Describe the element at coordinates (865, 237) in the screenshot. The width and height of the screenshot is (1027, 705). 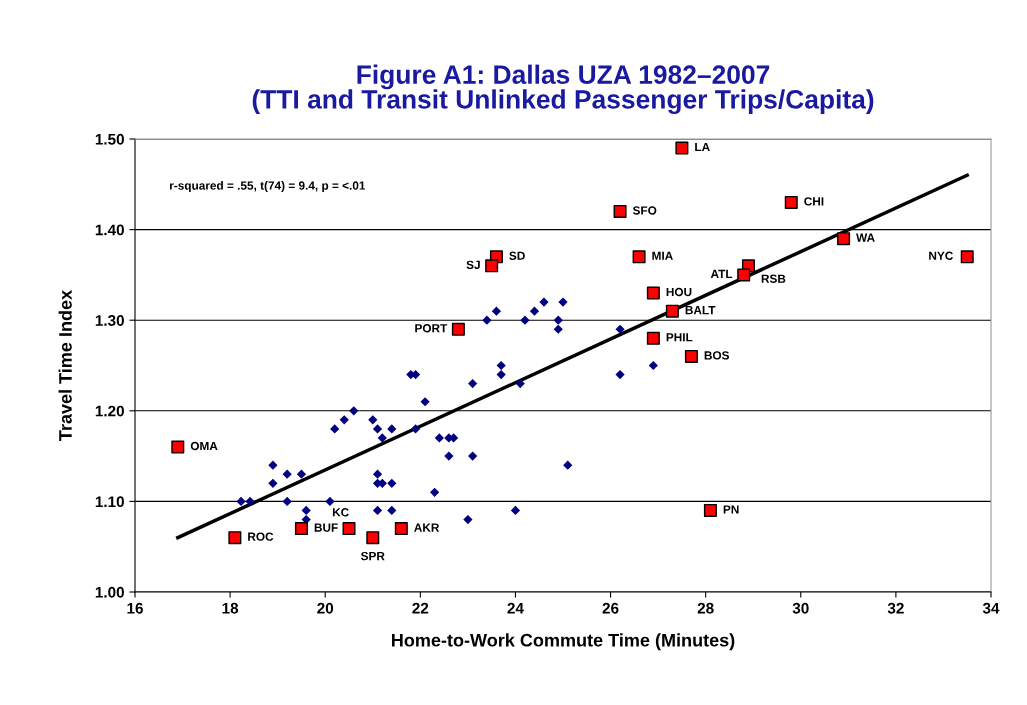
I see `annotation: WA` at that location.